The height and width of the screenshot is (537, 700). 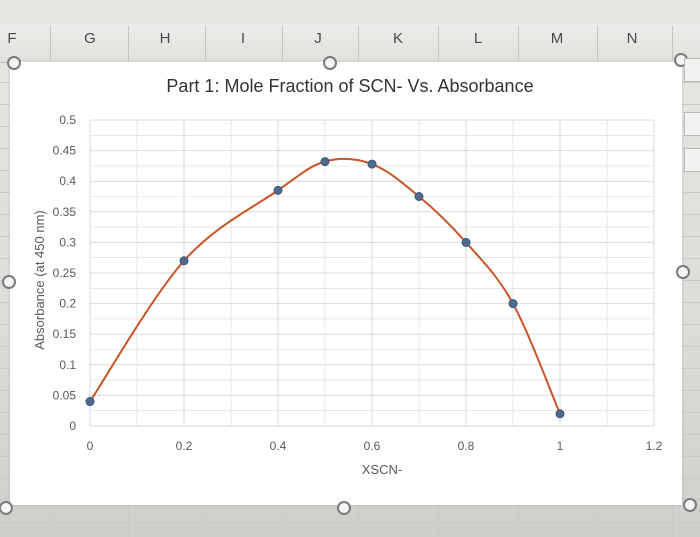 I want to click on y-tick-label: 0.5, so click(x=67, y=120).